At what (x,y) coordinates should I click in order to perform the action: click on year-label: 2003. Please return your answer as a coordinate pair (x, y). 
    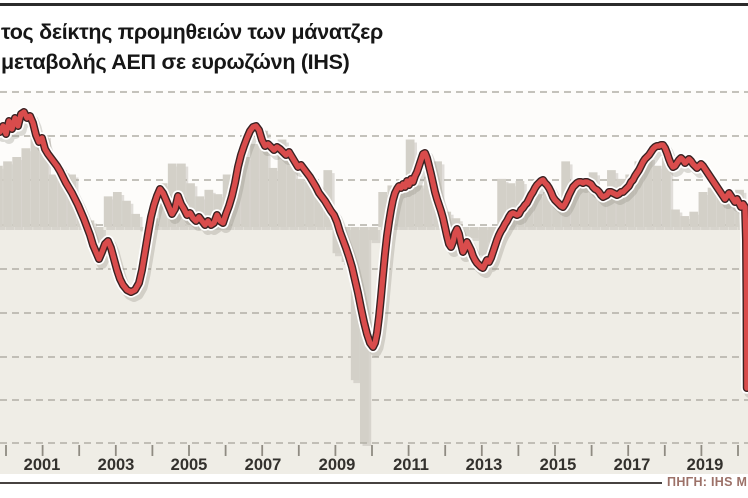
    Looking at the image, I should click on (116, 465).